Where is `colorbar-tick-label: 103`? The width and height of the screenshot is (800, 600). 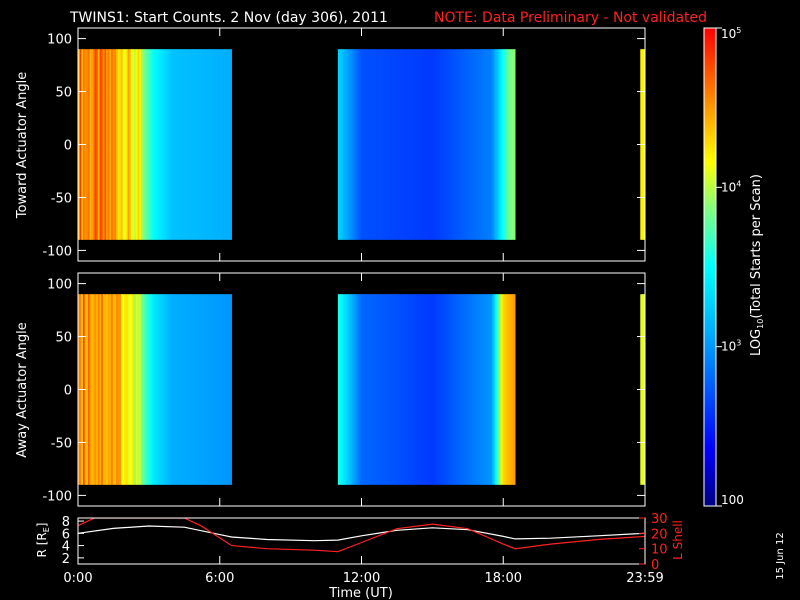
colorbar-tick-label: 103 is located at coordinates (731, 346).